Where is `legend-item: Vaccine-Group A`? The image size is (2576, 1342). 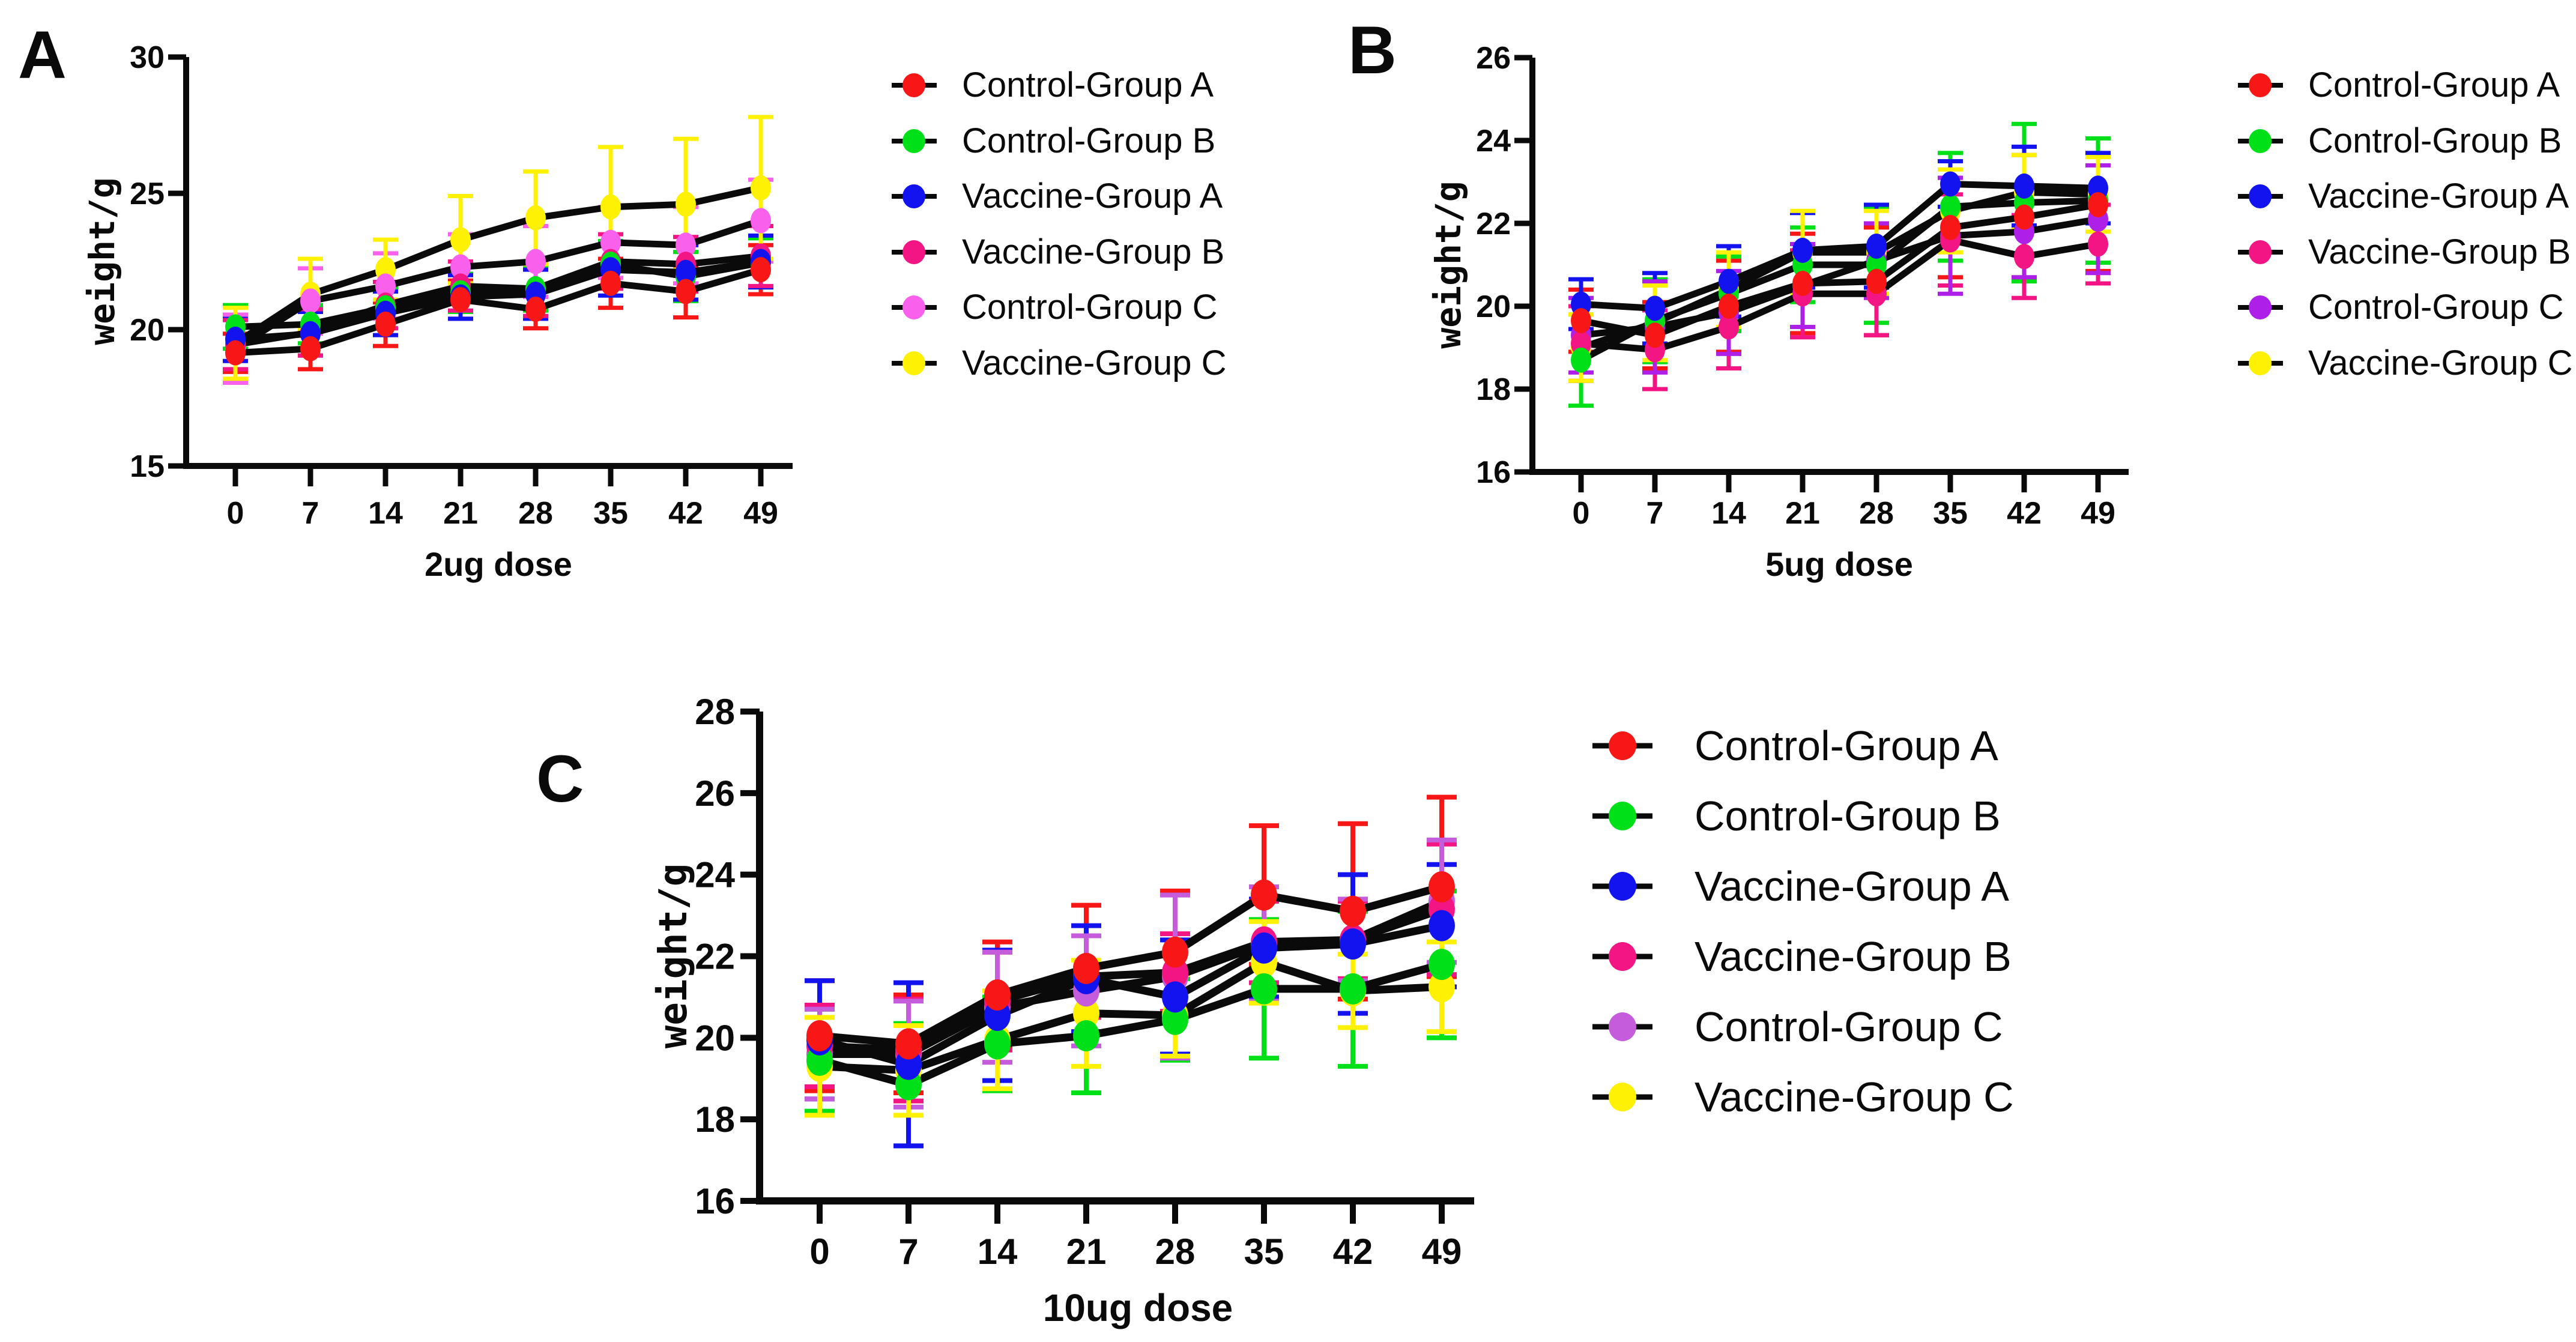 legend-item: Vaccine-Group A is located at coordinates (2405, 197).